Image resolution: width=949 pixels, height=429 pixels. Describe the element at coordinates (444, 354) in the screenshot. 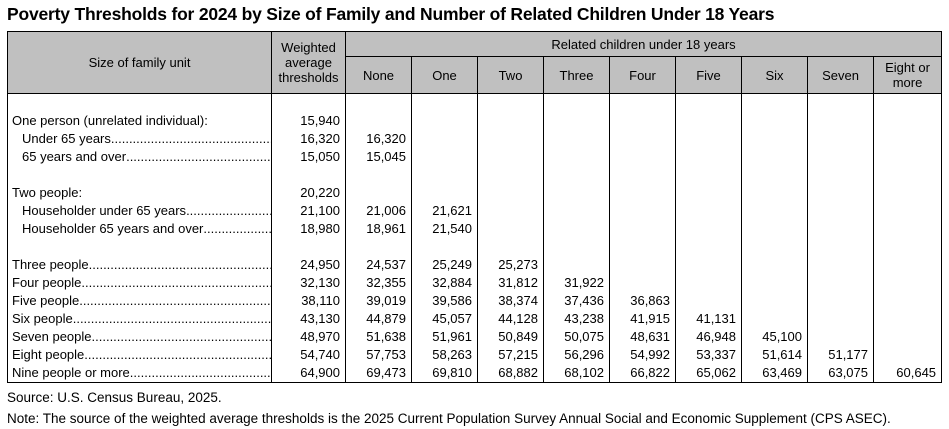

I see `value-cell: 58,263` at that location.